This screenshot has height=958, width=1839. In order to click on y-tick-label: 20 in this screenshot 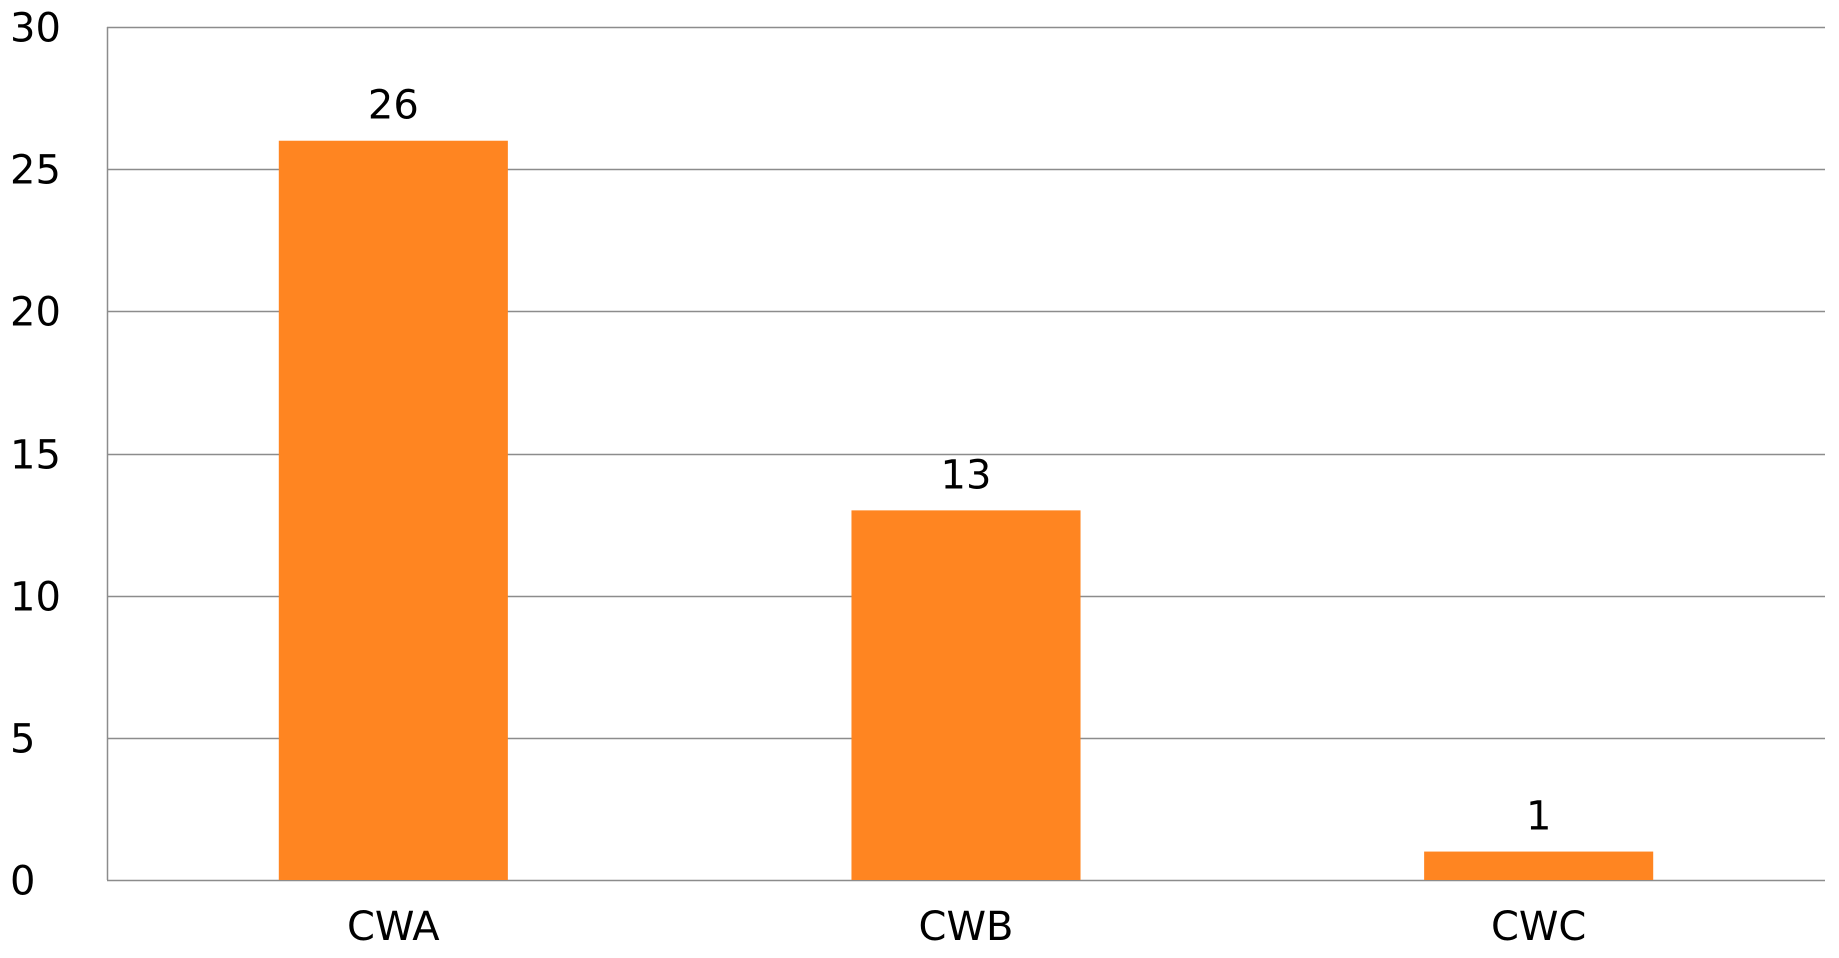, I will do `click(35, 313)`.